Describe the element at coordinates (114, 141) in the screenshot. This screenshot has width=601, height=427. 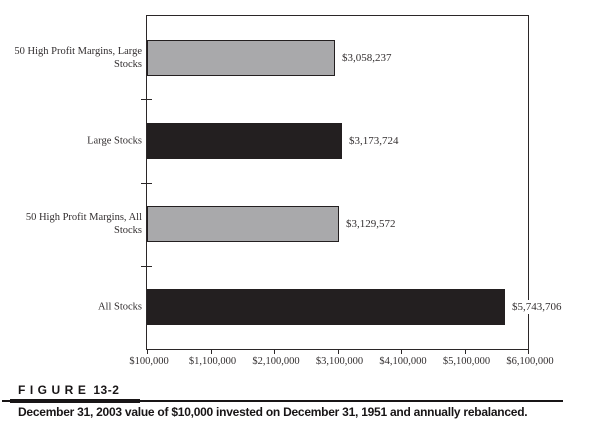
I see `category-label: Large Stocks` at that location.